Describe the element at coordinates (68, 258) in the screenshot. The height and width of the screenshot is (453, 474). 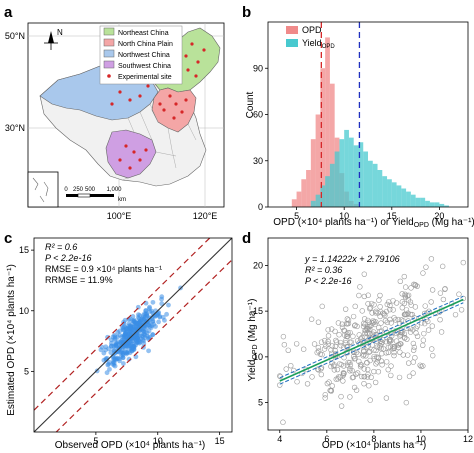
I see `panel-c-stat-p: P < 2.2e-16` at that location.